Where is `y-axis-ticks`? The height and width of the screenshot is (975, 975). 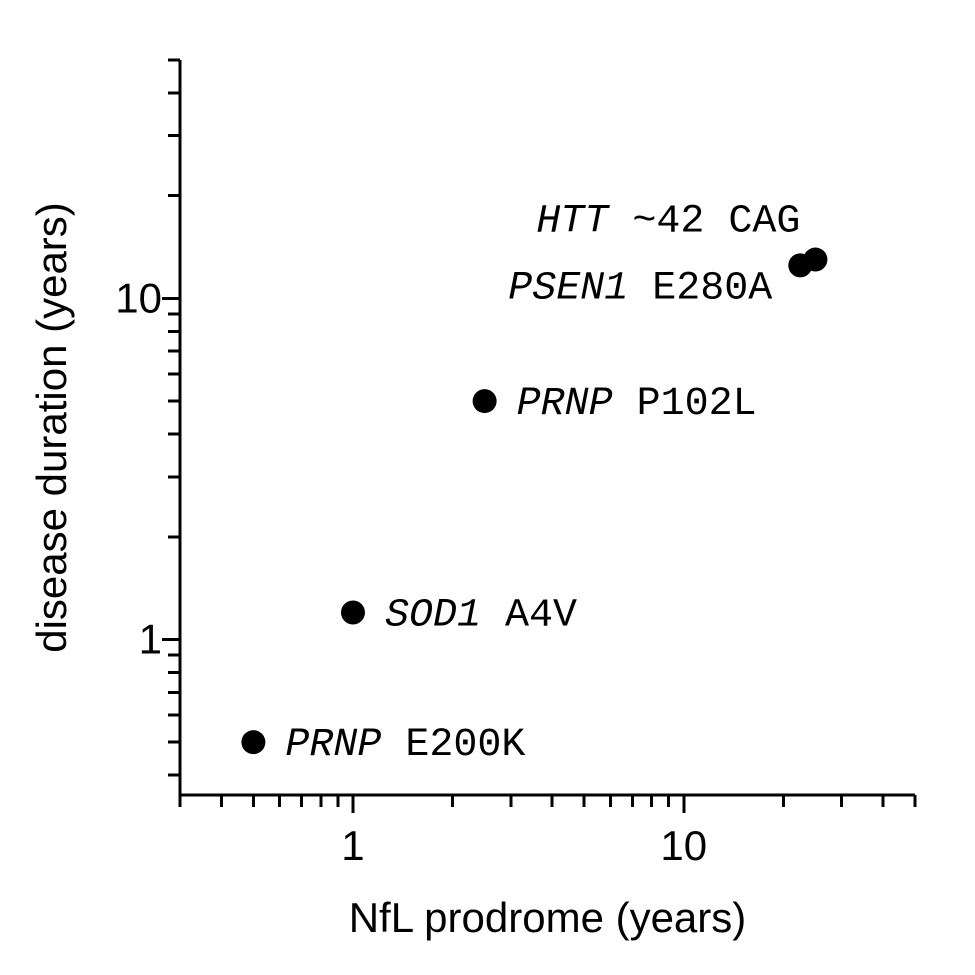
y-axis-ticks is located at coordinates (171, 417).